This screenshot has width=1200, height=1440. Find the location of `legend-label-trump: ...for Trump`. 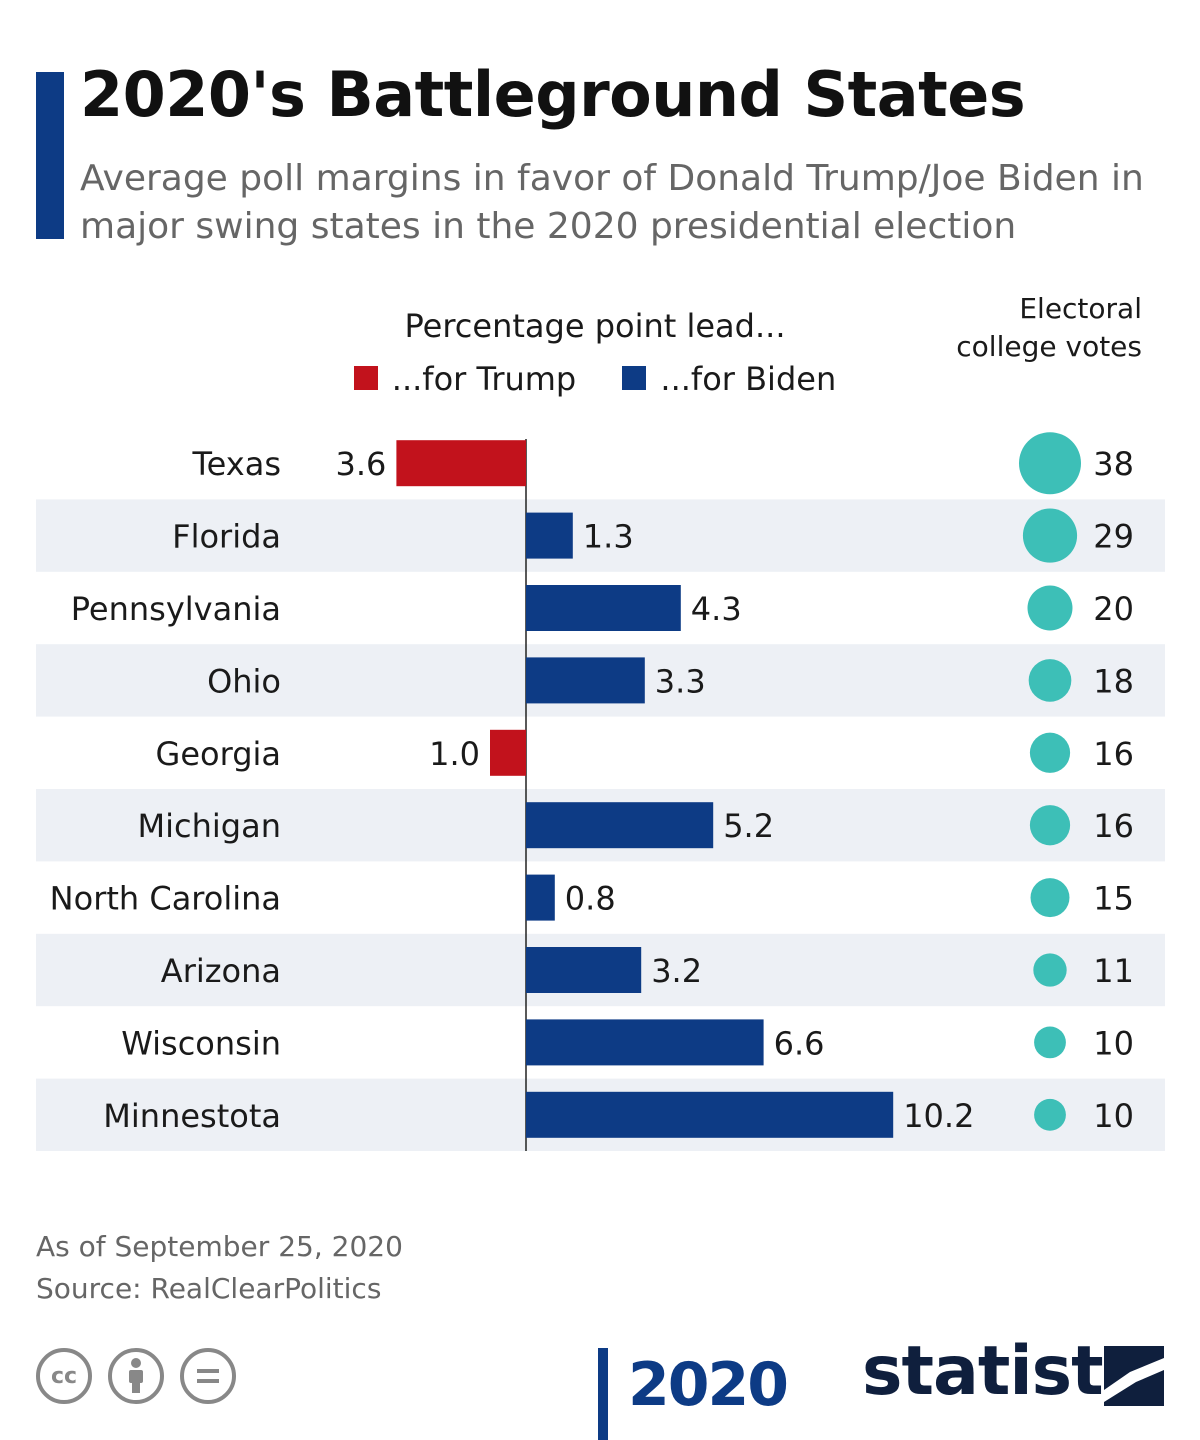

legend-label-trump: ...for Trump is located at coordinates (484, 379).